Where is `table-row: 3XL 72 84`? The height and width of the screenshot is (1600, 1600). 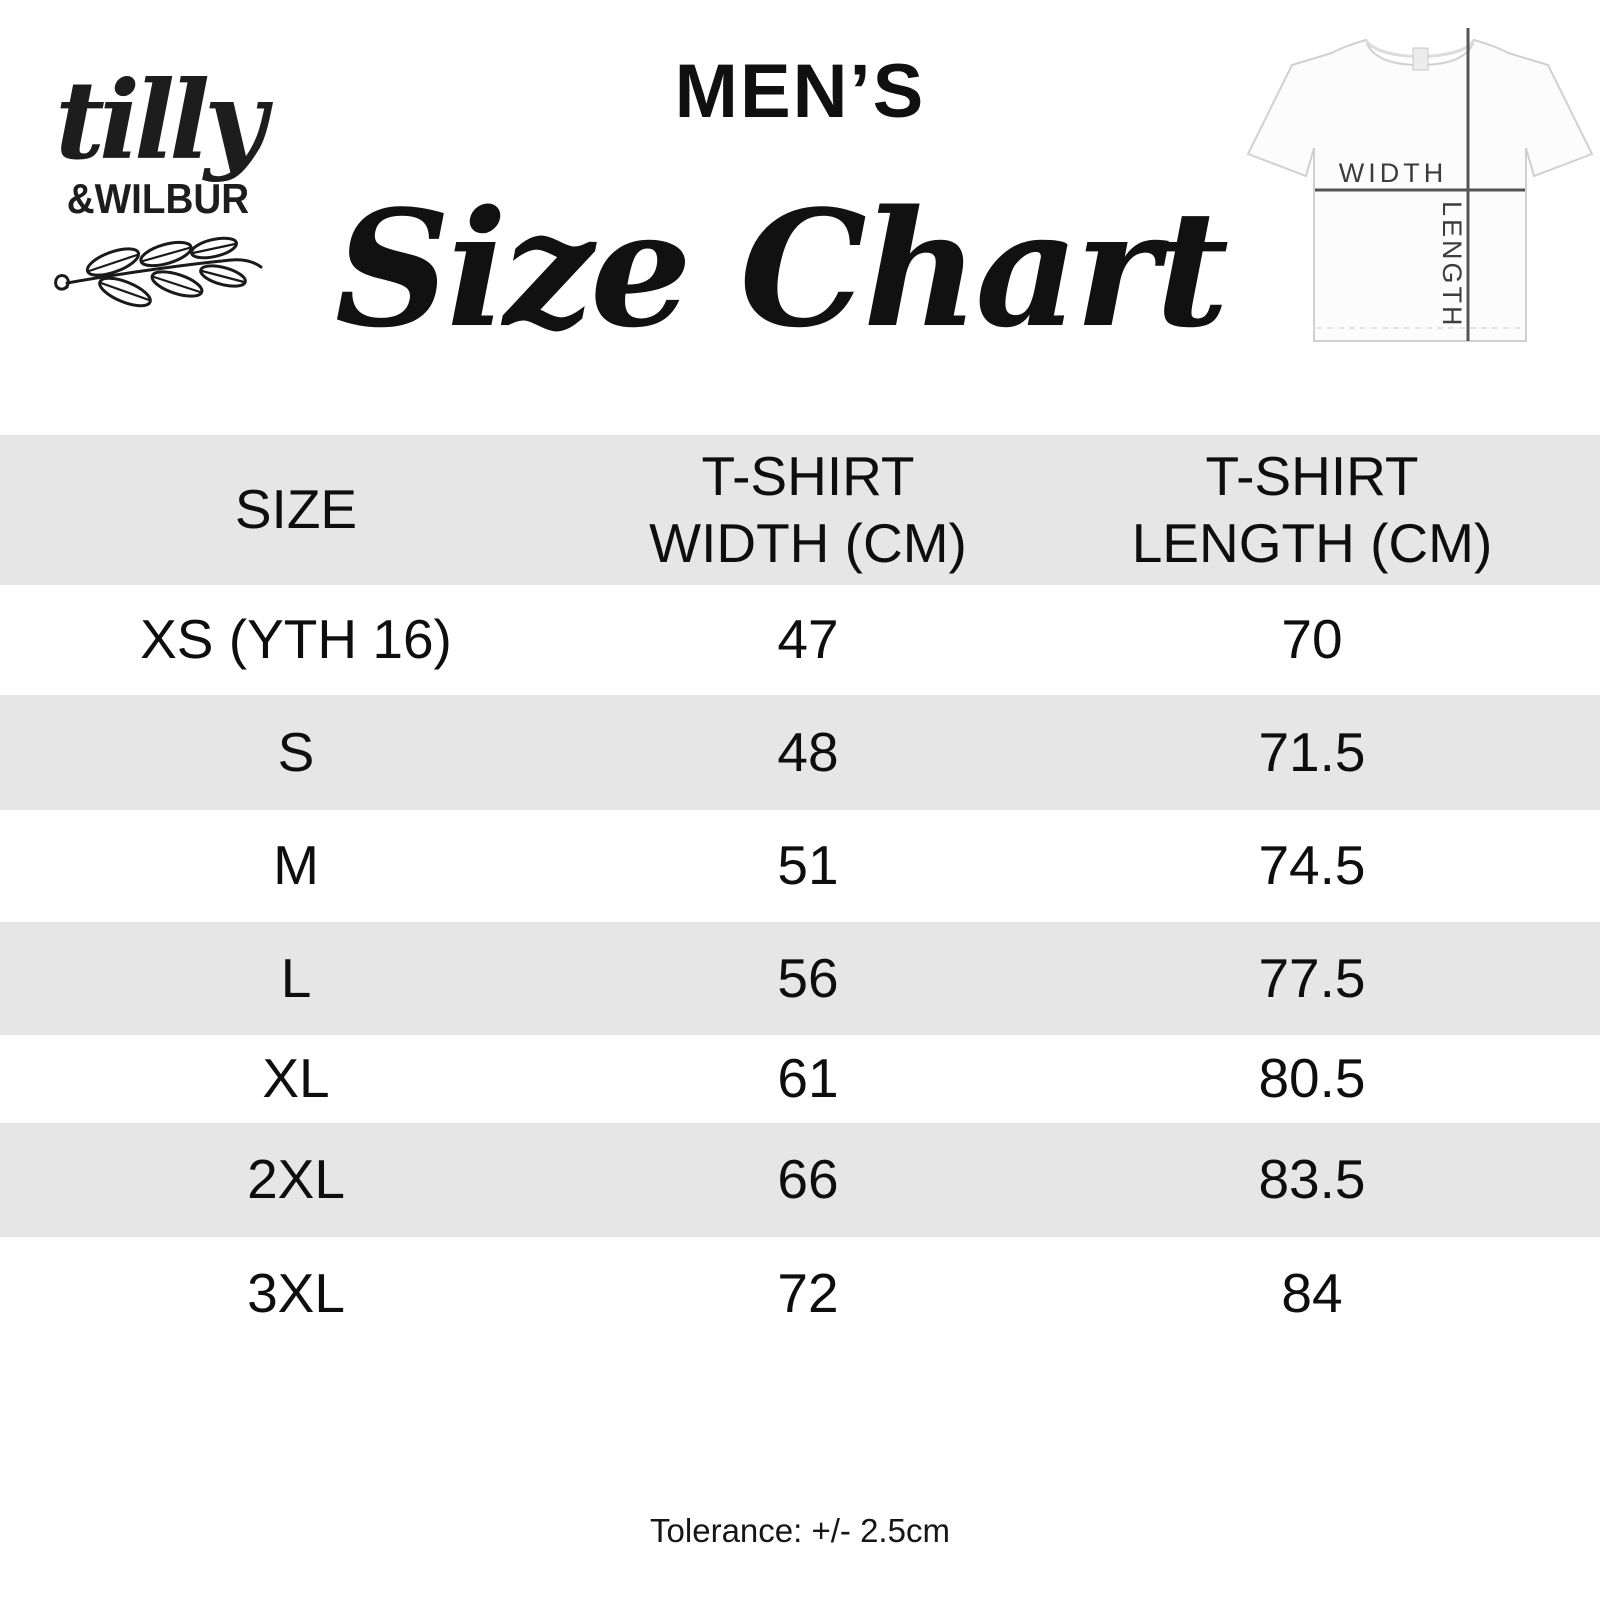 table-row: 3XL 72 84 is located at coordinates (800, 1293).